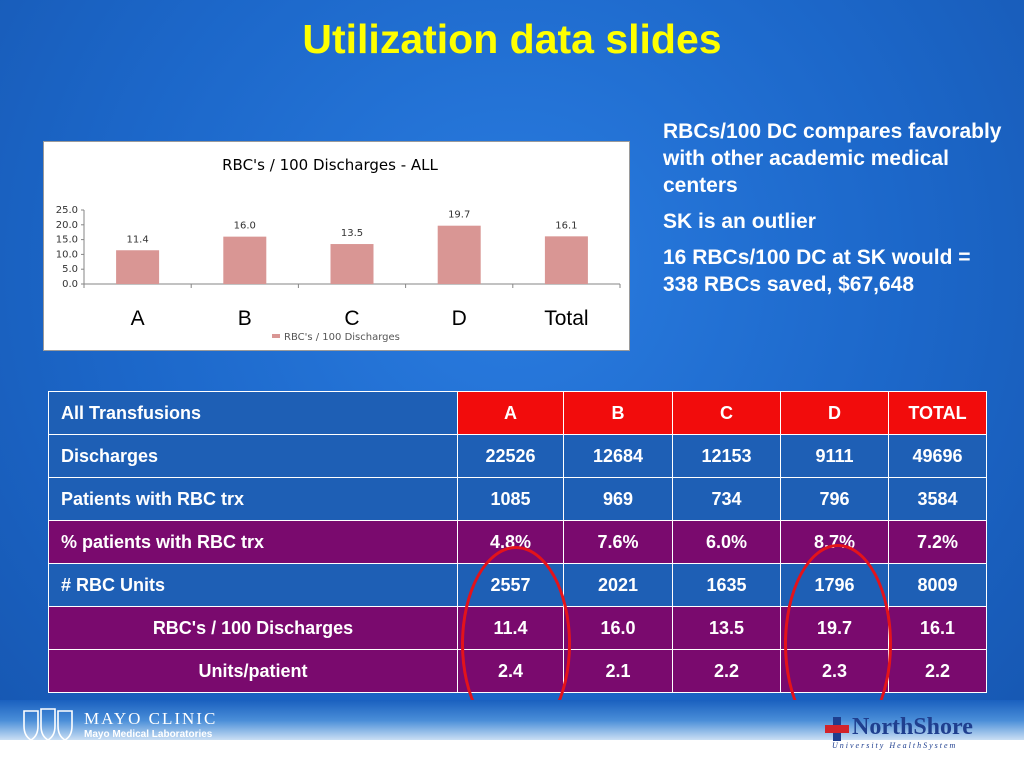 Image resolution: width=1024 pixels, height=768 pixels. Describe the element at coordinates (330, 165) in the screenshot. I see `chart-title: RBC's / 100 Discharges - ALL` at that location.